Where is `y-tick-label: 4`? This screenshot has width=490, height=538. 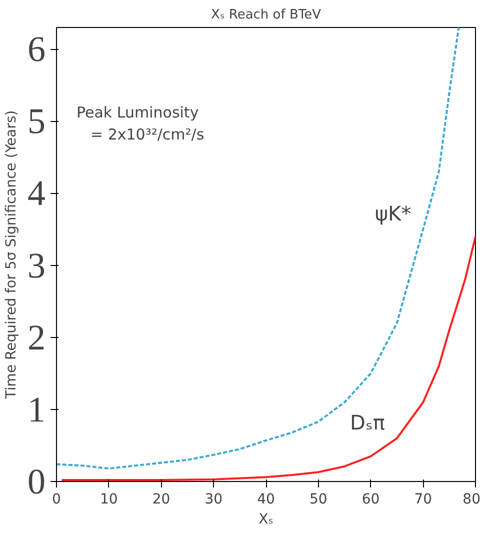
y-tick-label: 4 is located at coordinates (37, 193).